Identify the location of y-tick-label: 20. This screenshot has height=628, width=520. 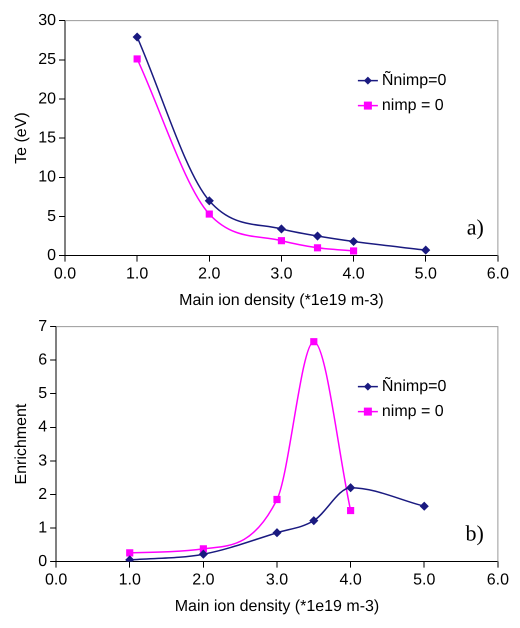
(47, 99).